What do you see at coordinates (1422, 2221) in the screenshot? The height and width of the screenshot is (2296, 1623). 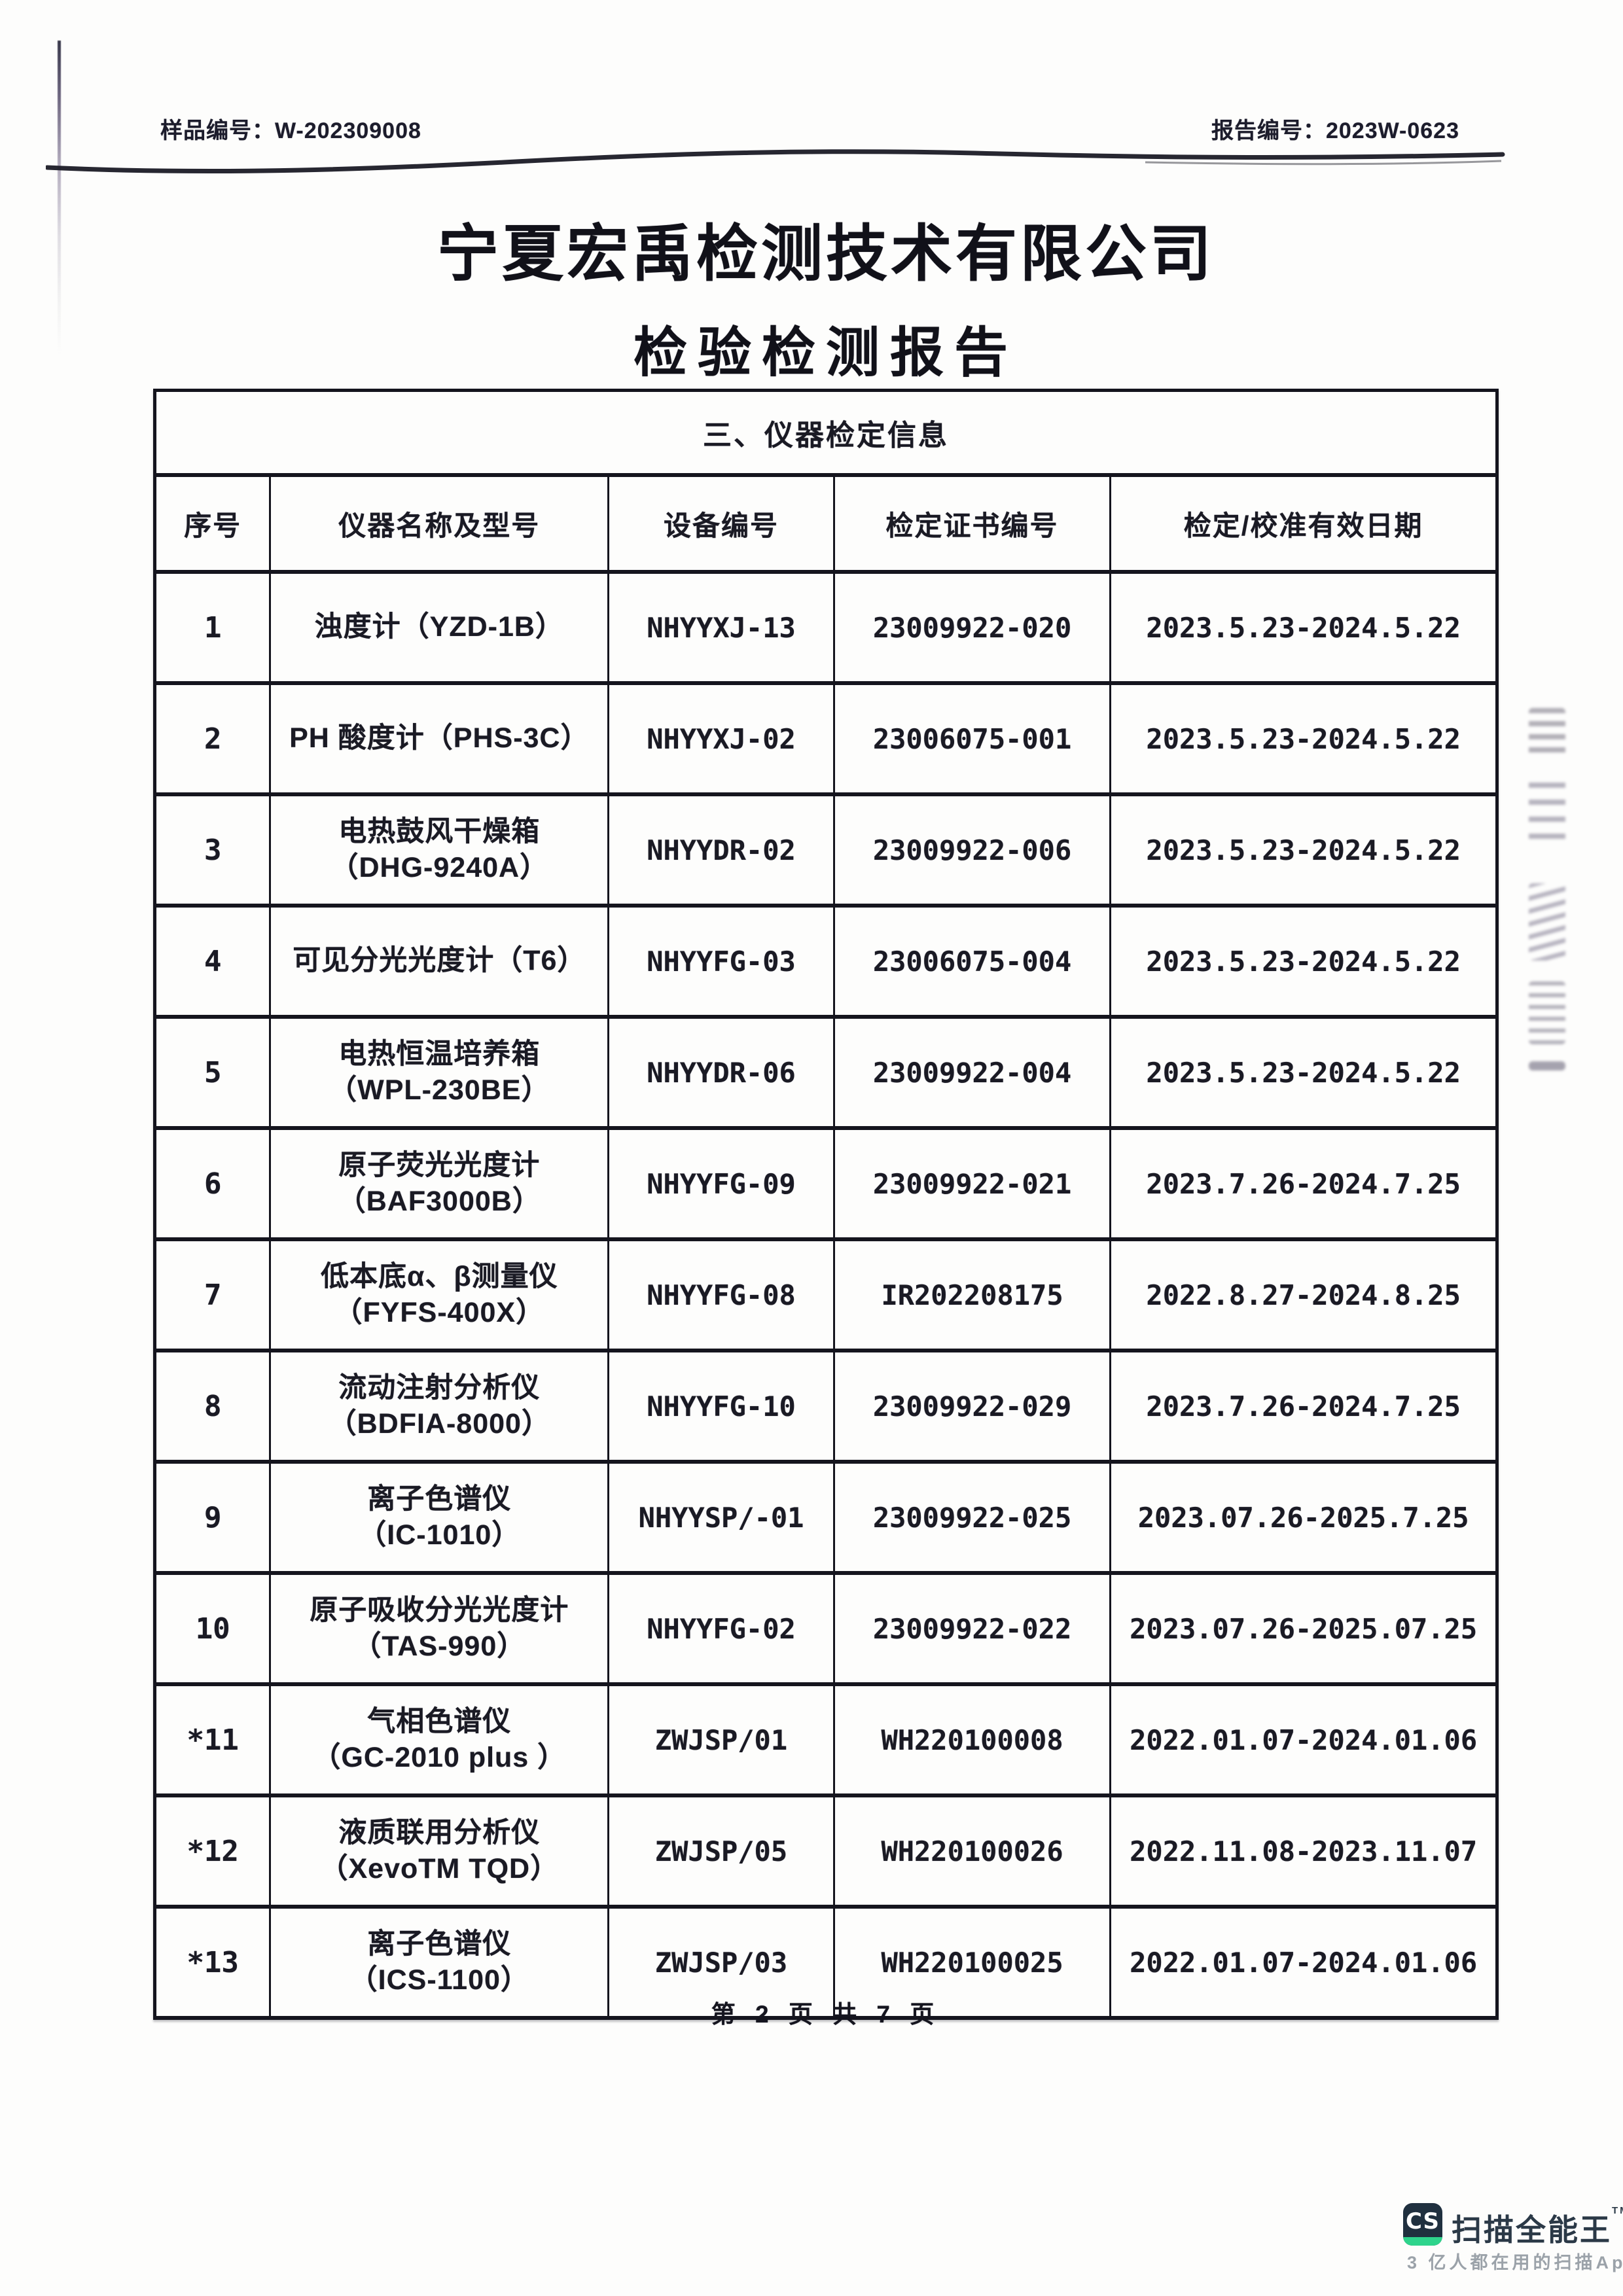 I see `cs-initials: CS` at bounding box center [1422, 2221].